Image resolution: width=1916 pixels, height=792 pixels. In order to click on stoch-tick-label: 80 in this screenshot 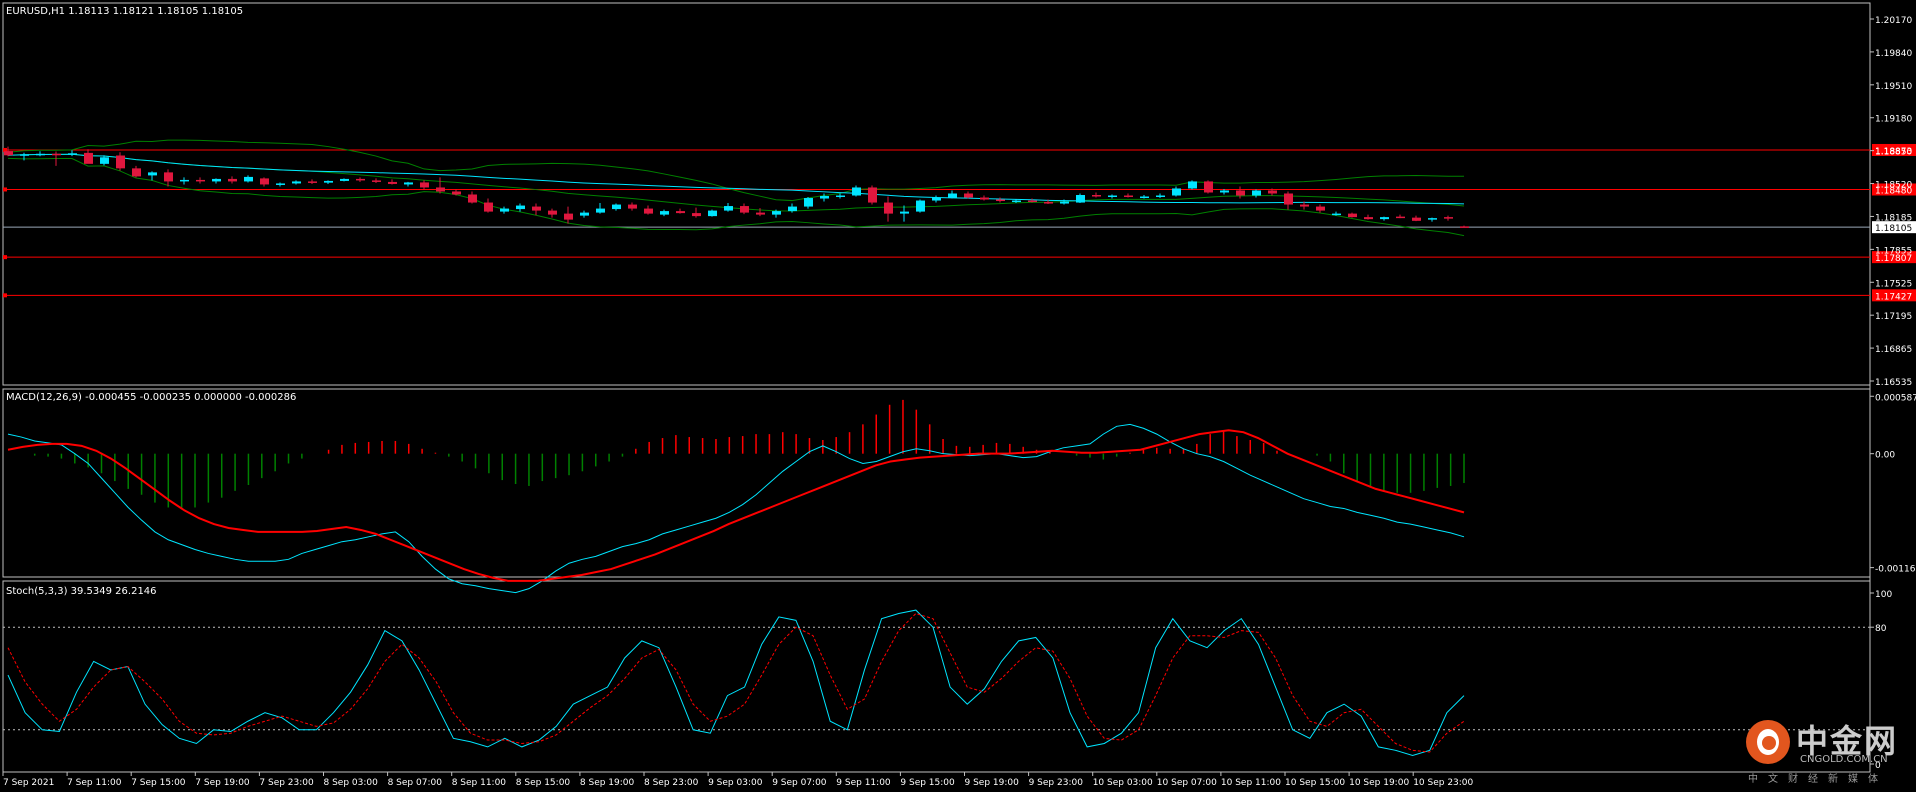, I will do `click(1881, 629)`.